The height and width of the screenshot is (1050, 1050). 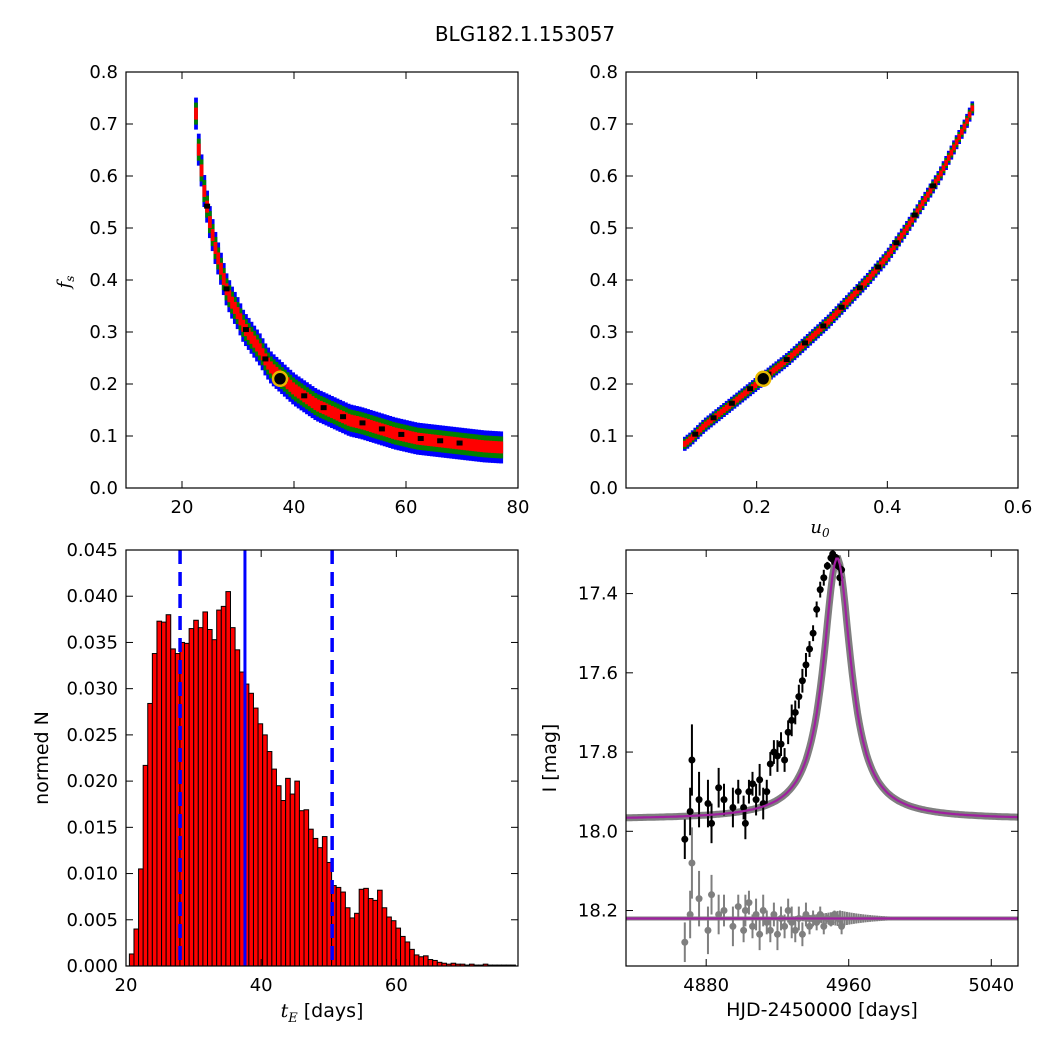 I want to click on y-tick-label: 17.6, so click(x=598, y=673).